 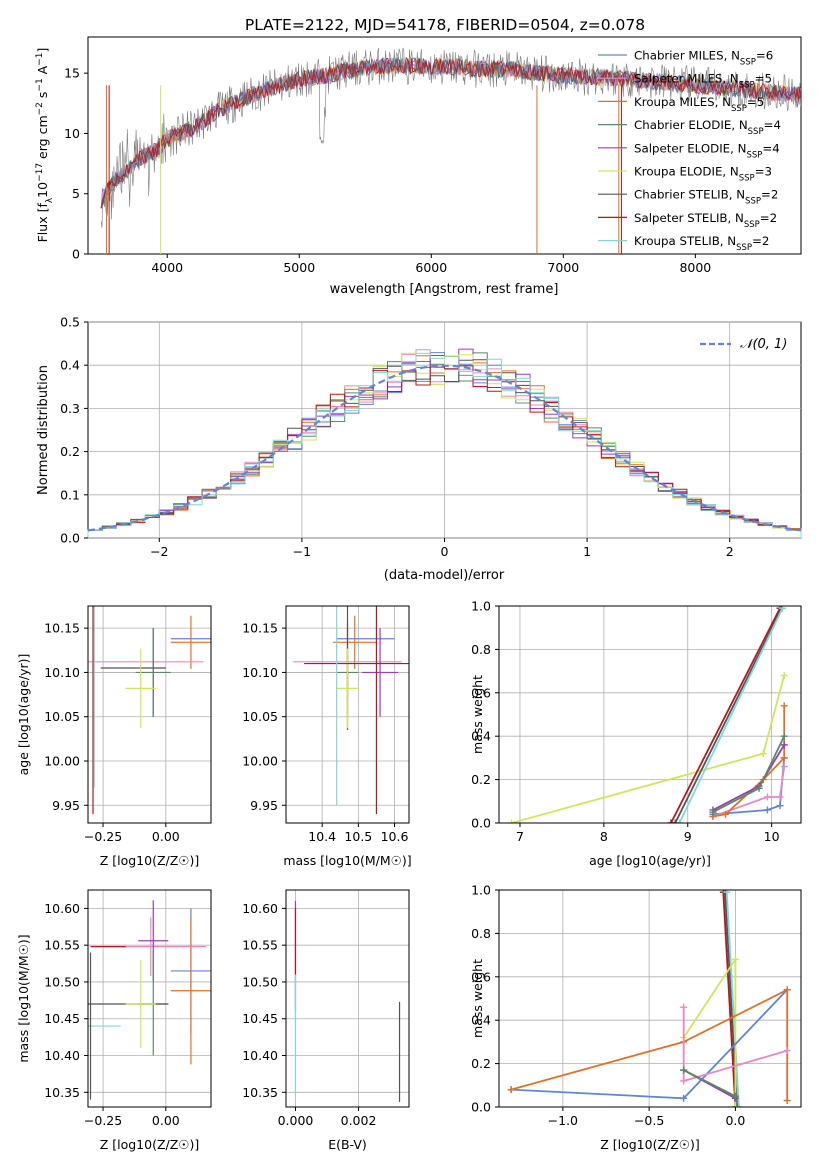 I want to click on weight_vs_Z-ytick-label: 0.6, so click(x=481, y=976).